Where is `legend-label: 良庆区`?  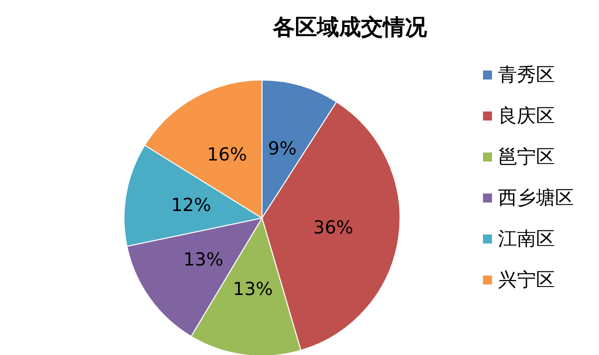 legend-label: 良庆区 is located at coordinates (526, 116).